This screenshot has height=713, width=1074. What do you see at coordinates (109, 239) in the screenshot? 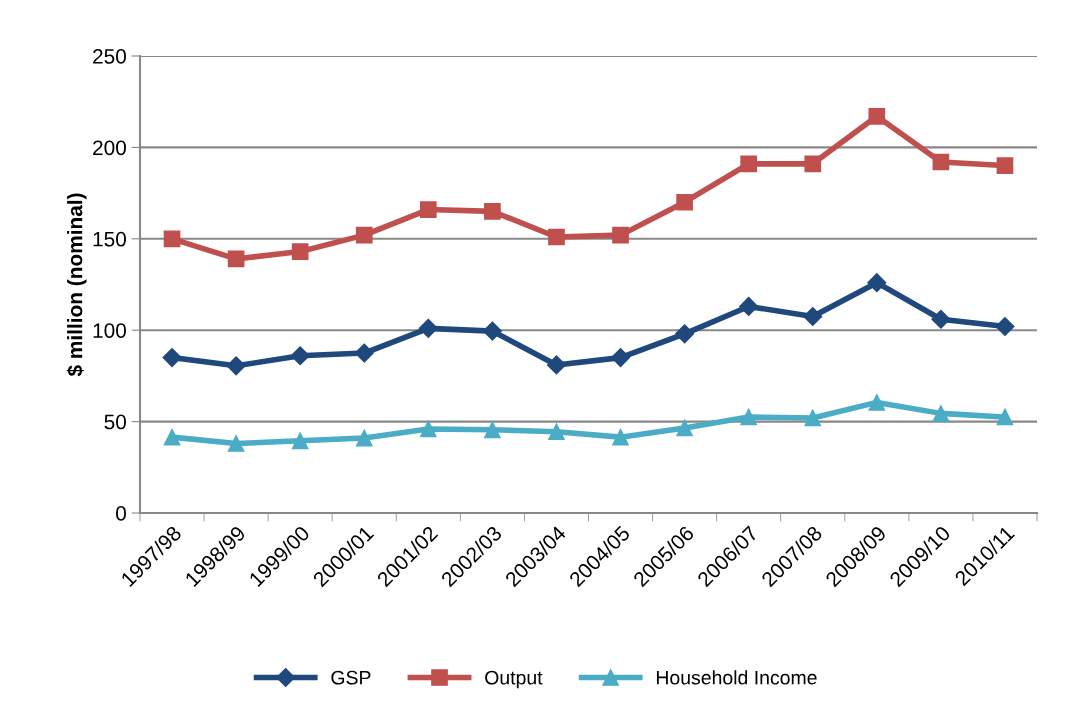
I see `y-tick-label: 150` at bounding box center [109, 239].